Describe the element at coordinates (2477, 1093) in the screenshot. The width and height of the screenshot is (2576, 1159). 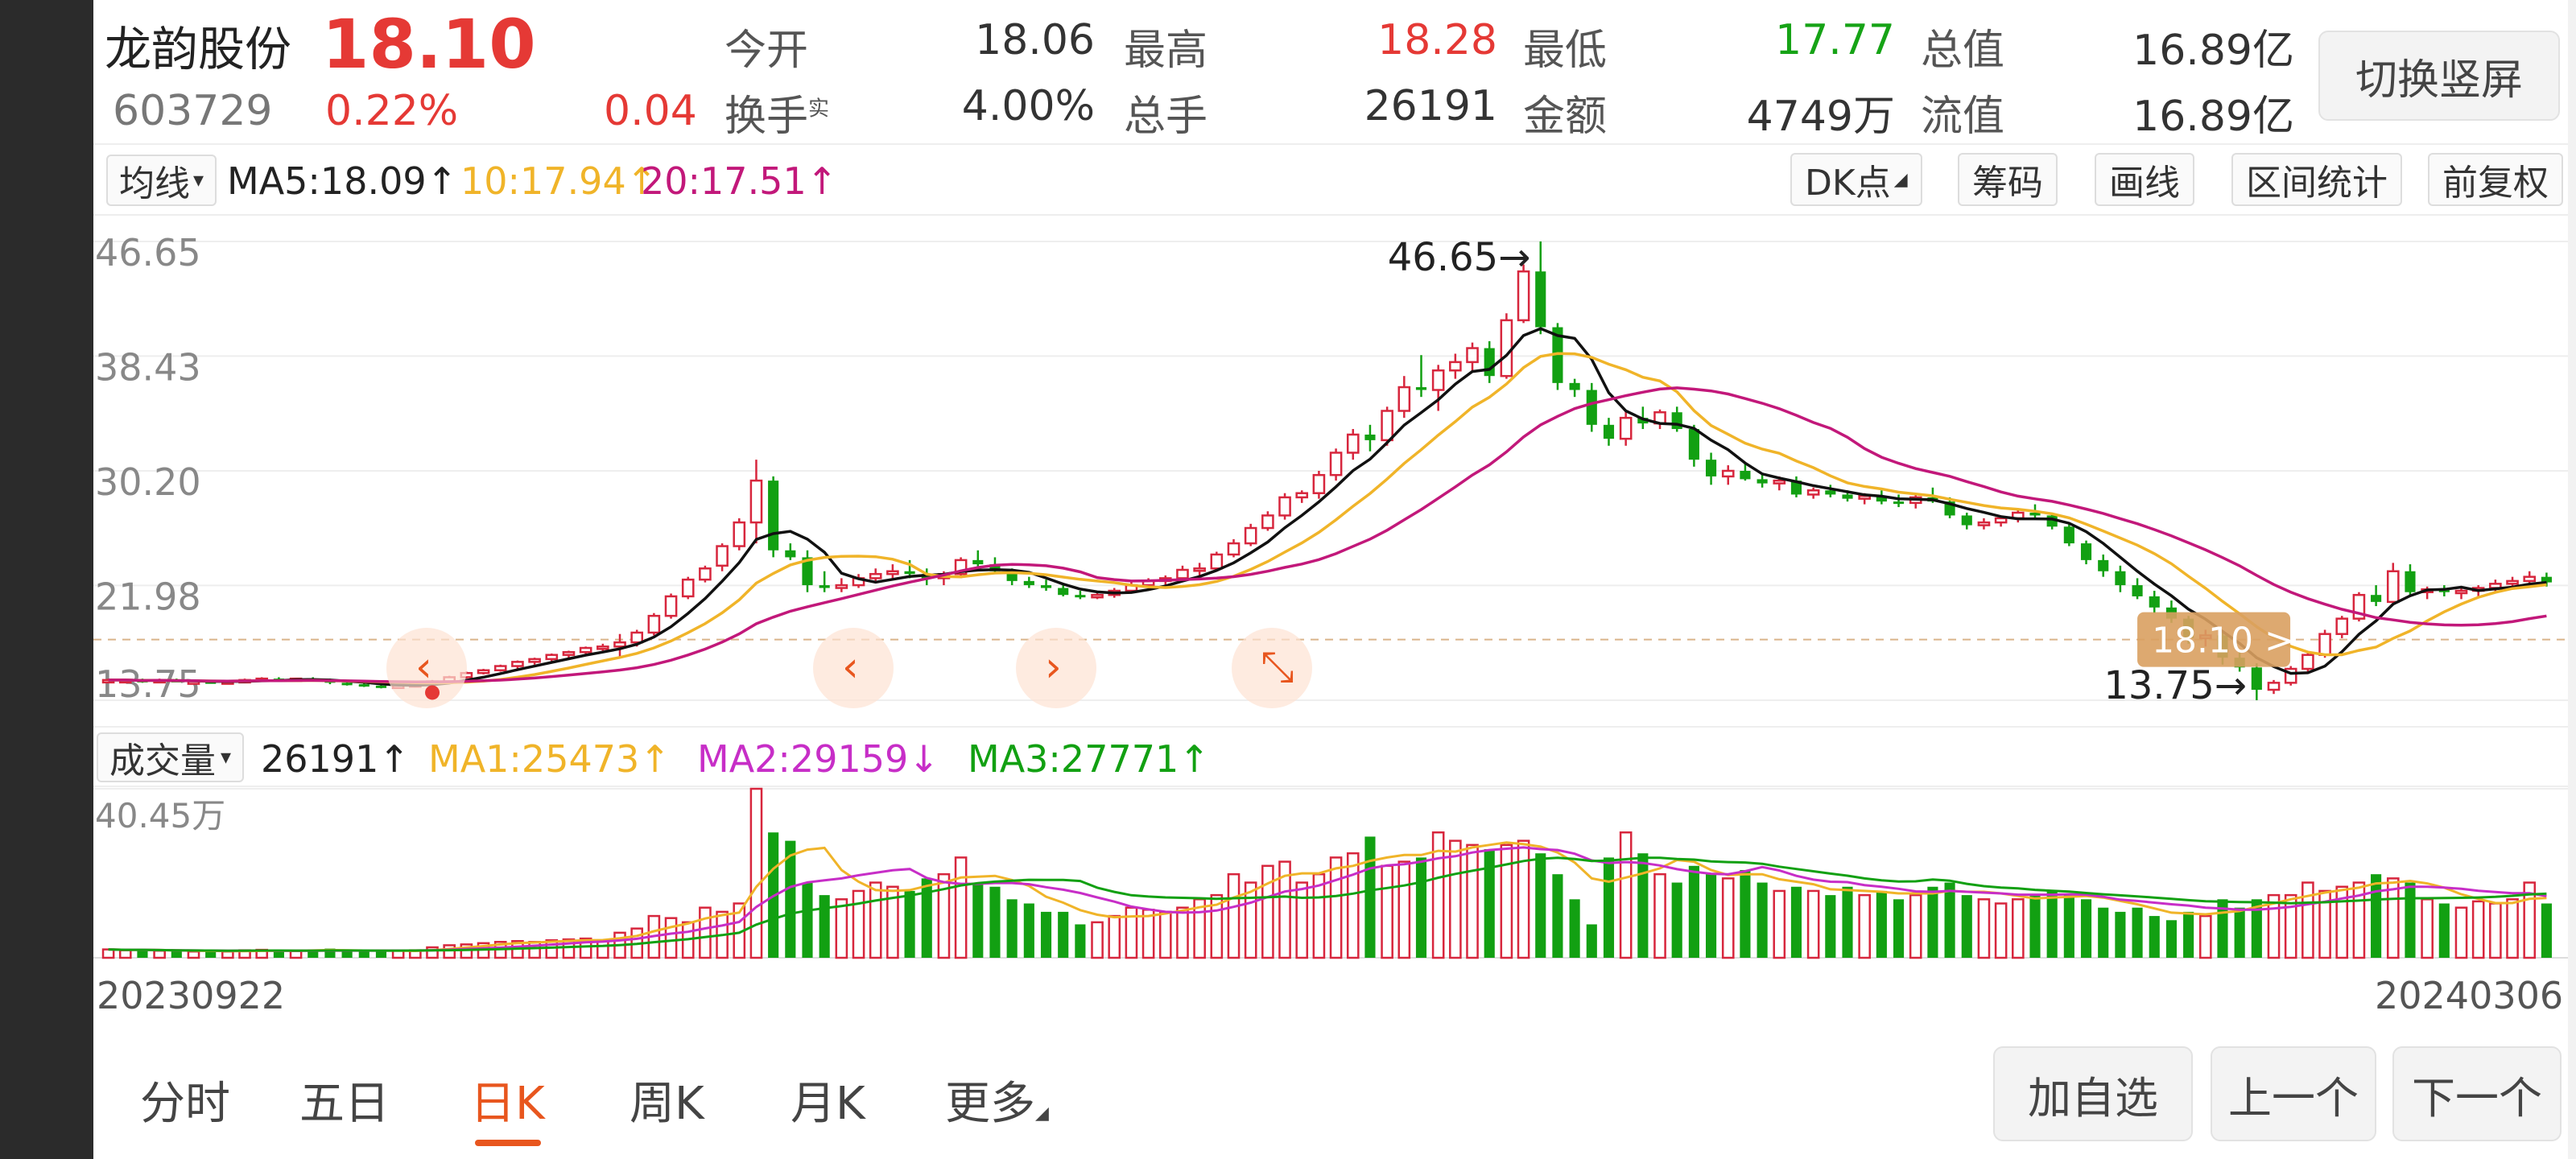
I see `next-stock-button: 下一个` at that location.